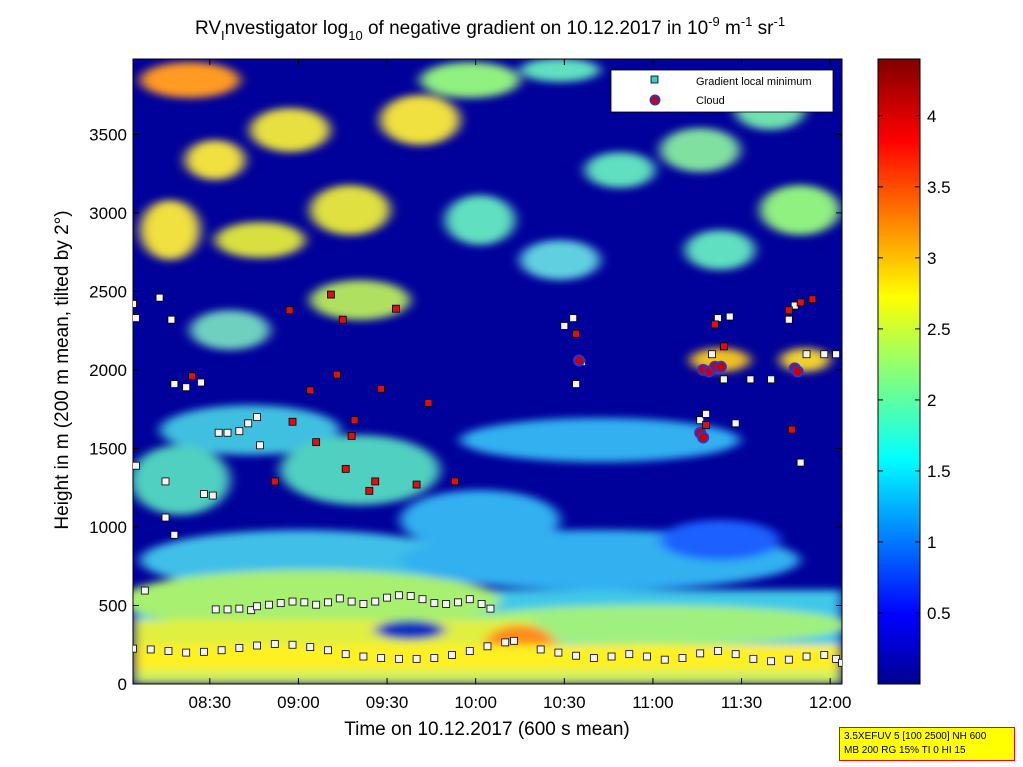 This screenshot has width=1023, height=767. What do you see at coordinates (899, 371) in the screenshot?
I see `colorbar` at bounding box center [899, 371].